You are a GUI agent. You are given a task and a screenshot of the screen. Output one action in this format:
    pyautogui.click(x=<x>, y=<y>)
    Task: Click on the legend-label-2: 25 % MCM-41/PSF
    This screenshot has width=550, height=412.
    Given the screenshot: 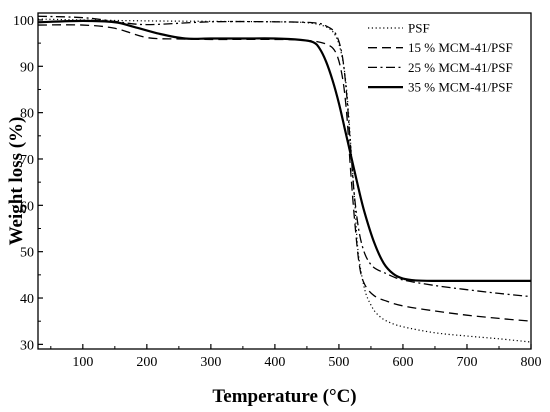 What is the action you would take?
    pyautogui.click(x=460, y=67)
    